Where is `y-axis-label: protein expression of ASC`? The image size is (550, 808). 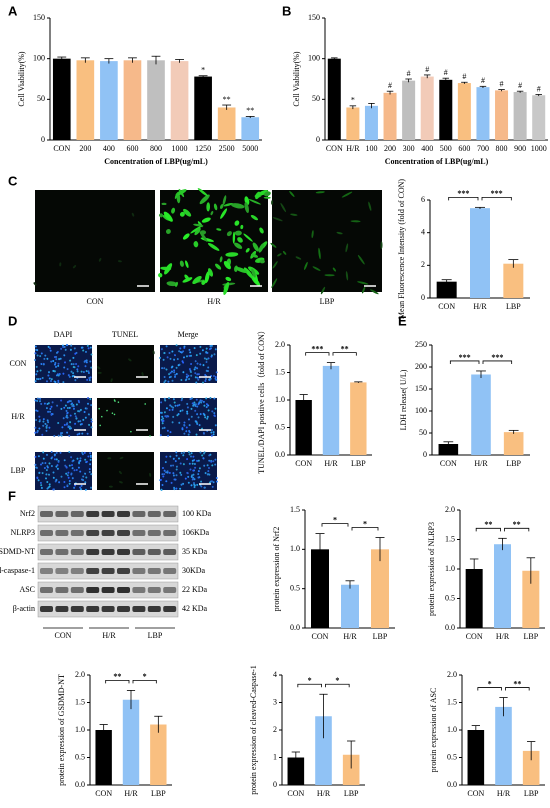 y-axis-label: protein expression of ASC is located at coordinates (433, 730).